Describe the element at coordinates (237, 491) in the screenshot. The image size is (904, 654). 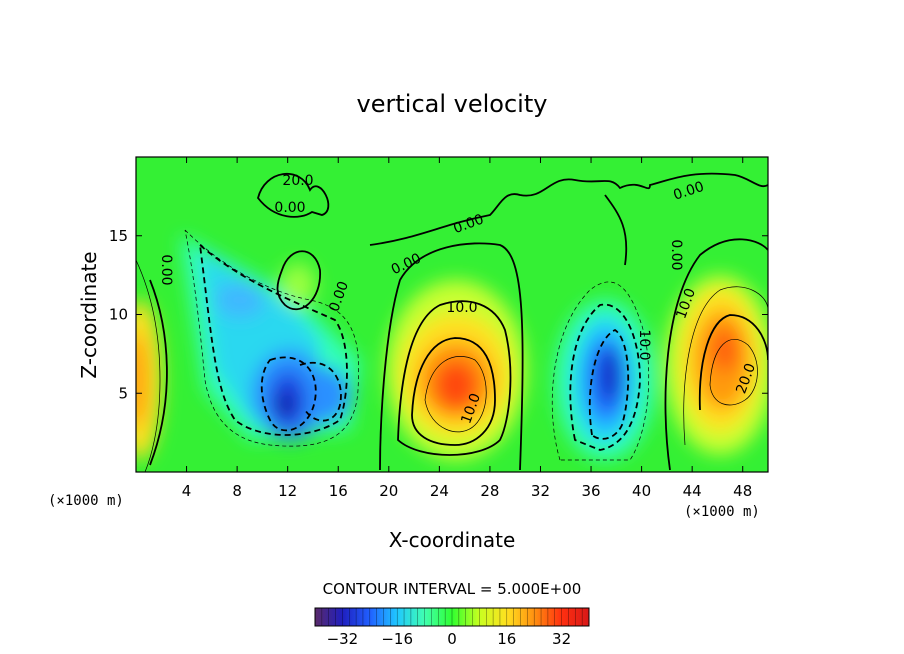
I see `x-tick-label: 8` at that location.